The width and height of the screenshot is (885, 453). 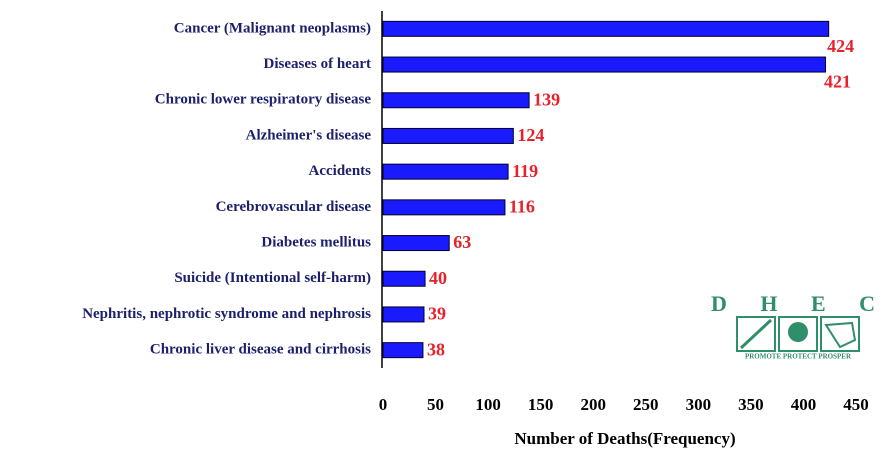 What do you see at coordinates (263, 100) in the screenshot?
I see `category-label: Chronic lower respiratory disease` at bounding box center [263, 100].